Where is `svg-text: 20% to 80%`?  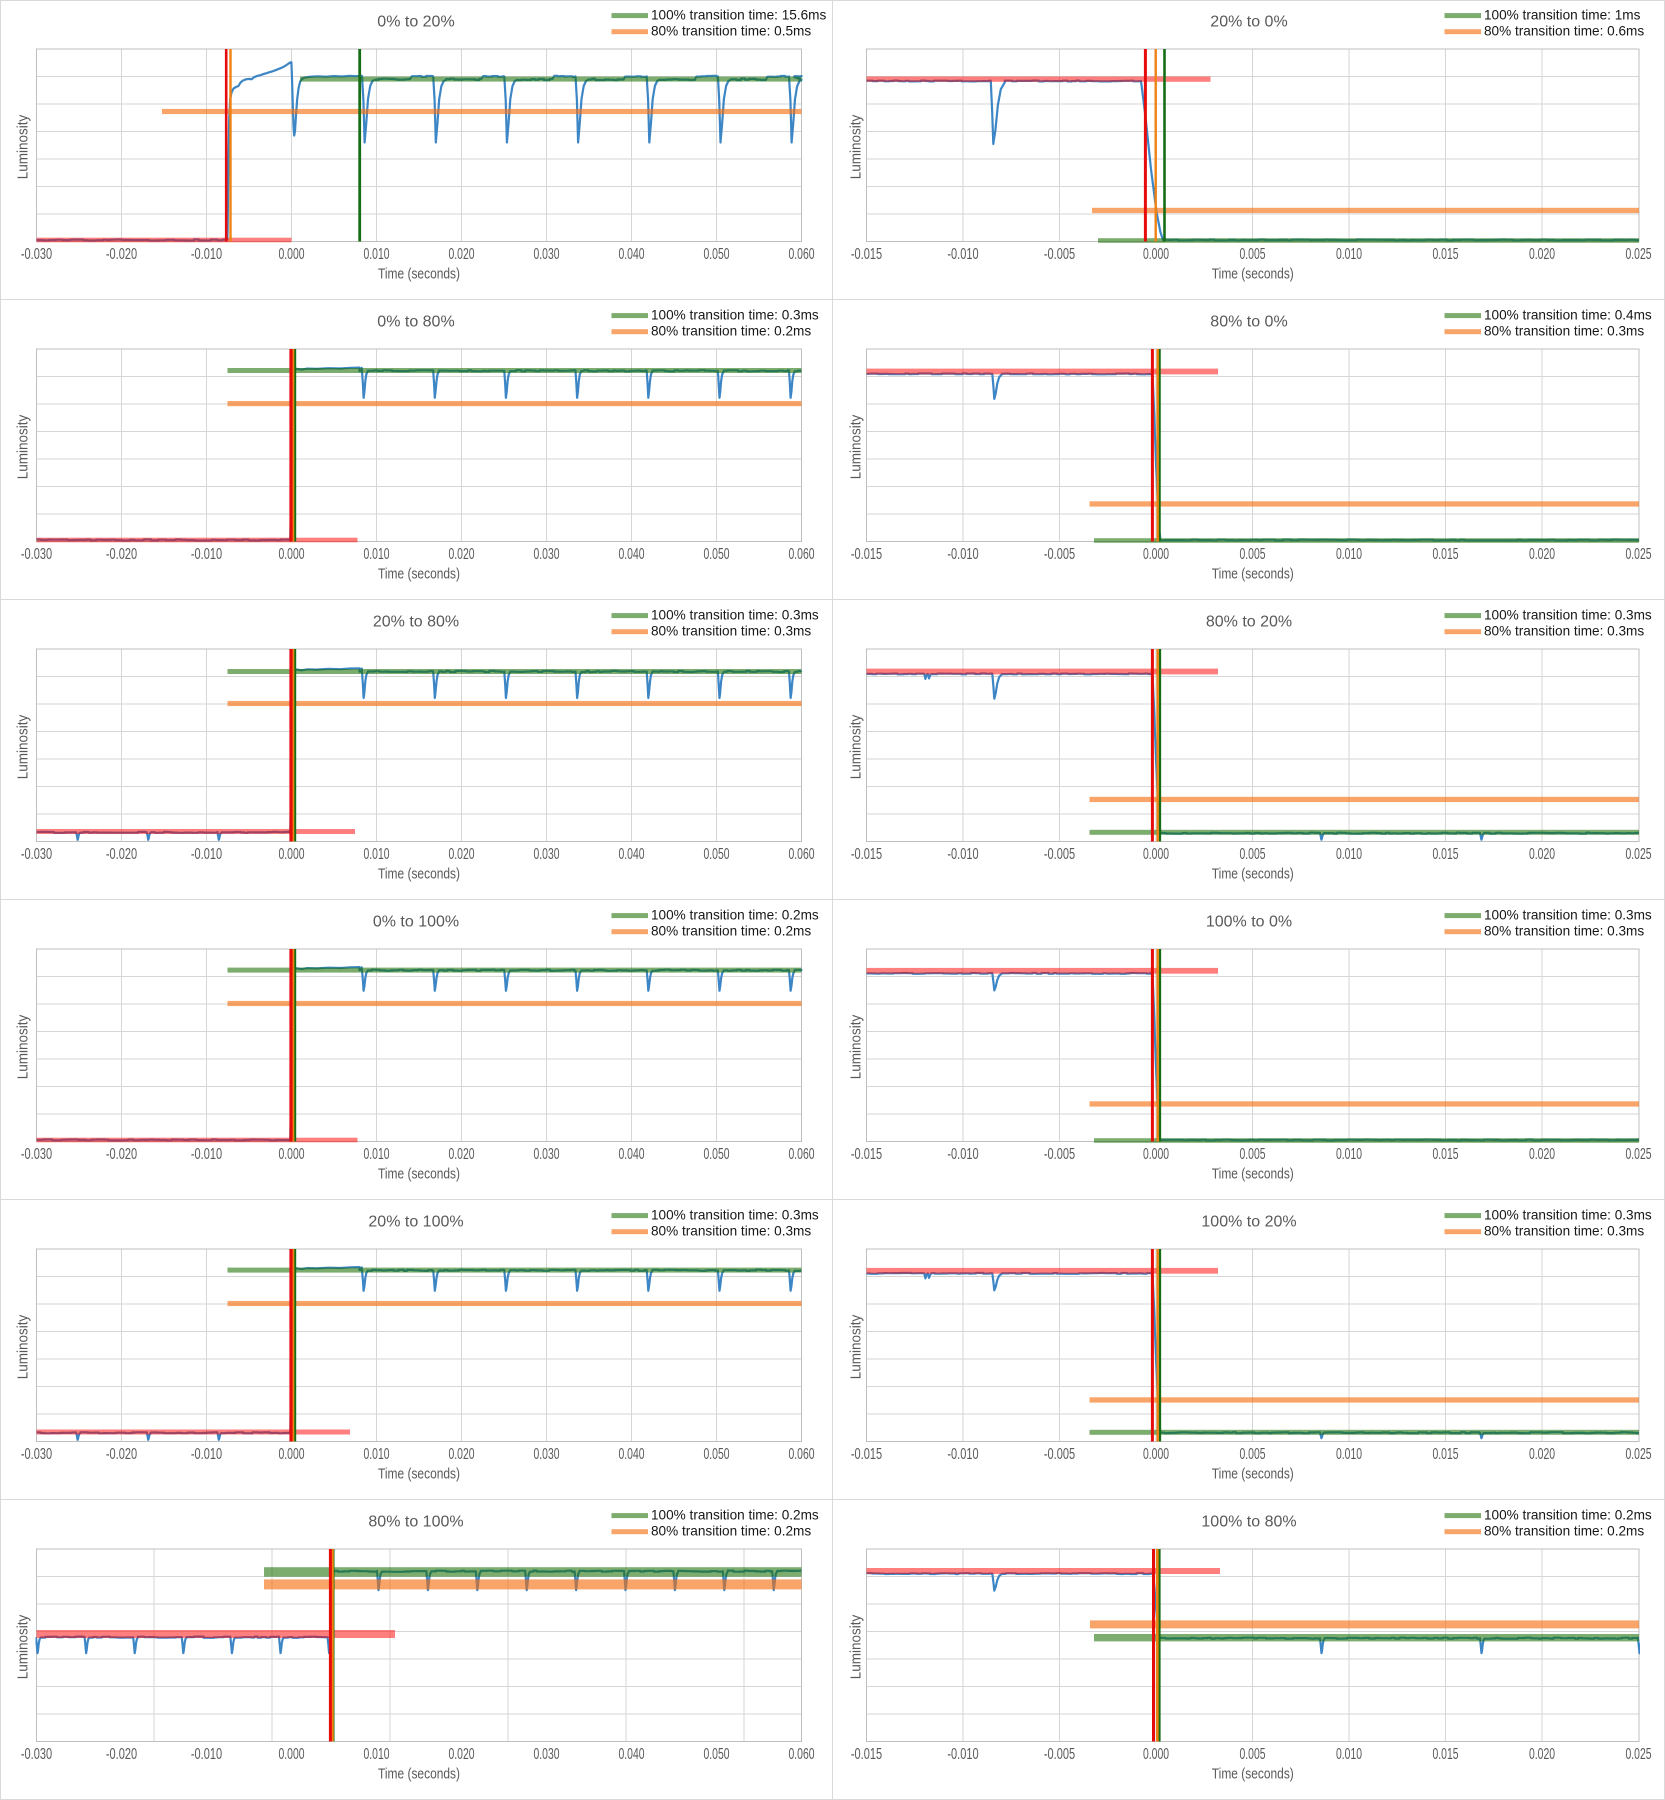 svg-text: 20% to 80% is located at coordinates (416, 622).